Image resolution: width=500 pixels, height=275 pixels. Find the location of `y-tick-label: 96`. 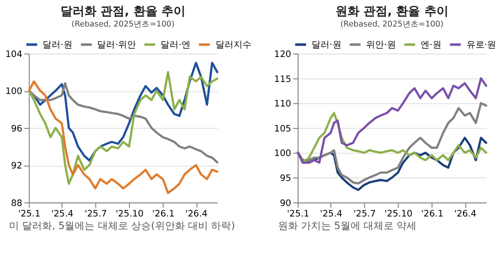

y-tick-label: 96 is located at coordinates (16, 129).